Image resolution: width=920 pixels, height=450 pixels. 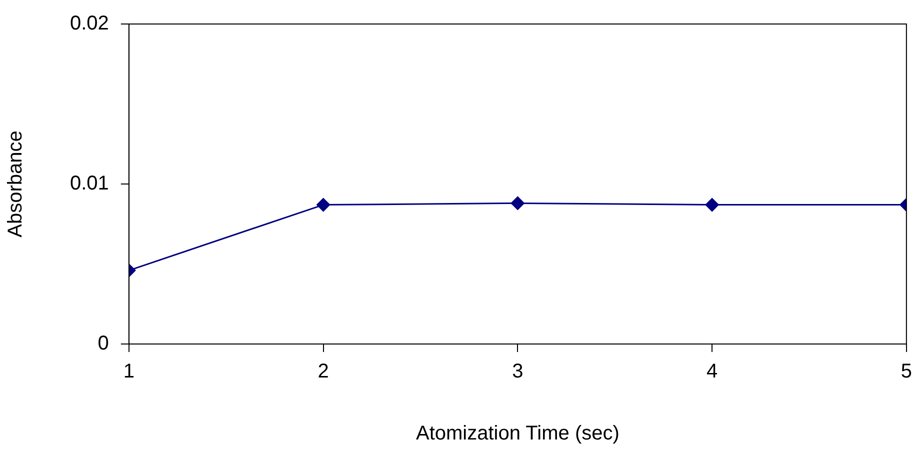 What do you see at coordinates (518, 371) in the screenshot?
I see `x-tick-label: 3` at bounding box center [518, 371].